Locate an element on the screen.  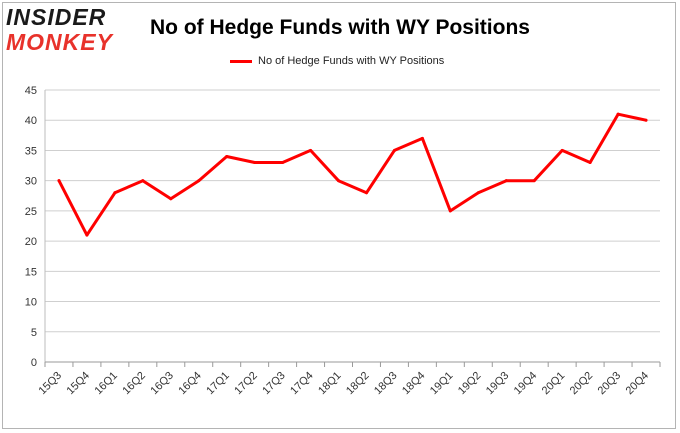
x-tick-label: 19Q4 is located at coordinates (526, 384).